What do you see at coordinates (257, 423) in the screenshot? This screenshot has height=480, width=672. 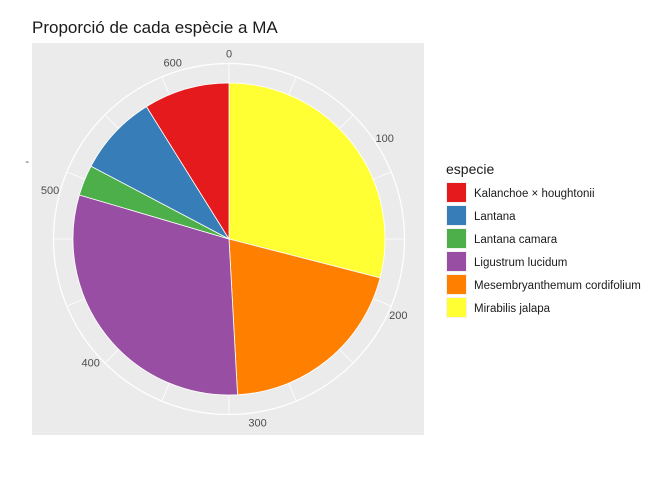 I see `theta-tick-label: 300` at bounding box center [257, 423].